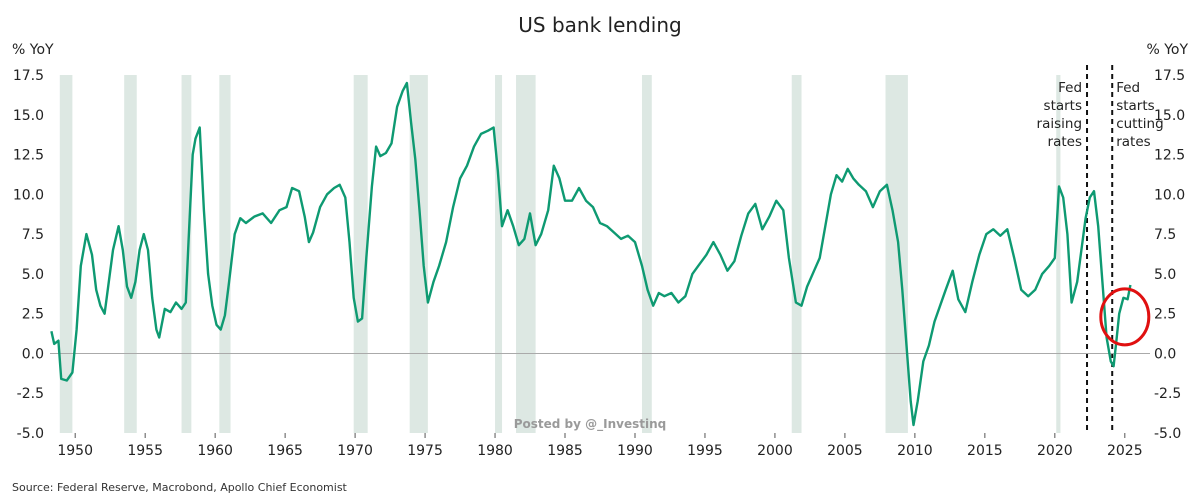 The image size is (1200, 499). I want to click on annotation-1-line-1: starts, so click(1135, 106).